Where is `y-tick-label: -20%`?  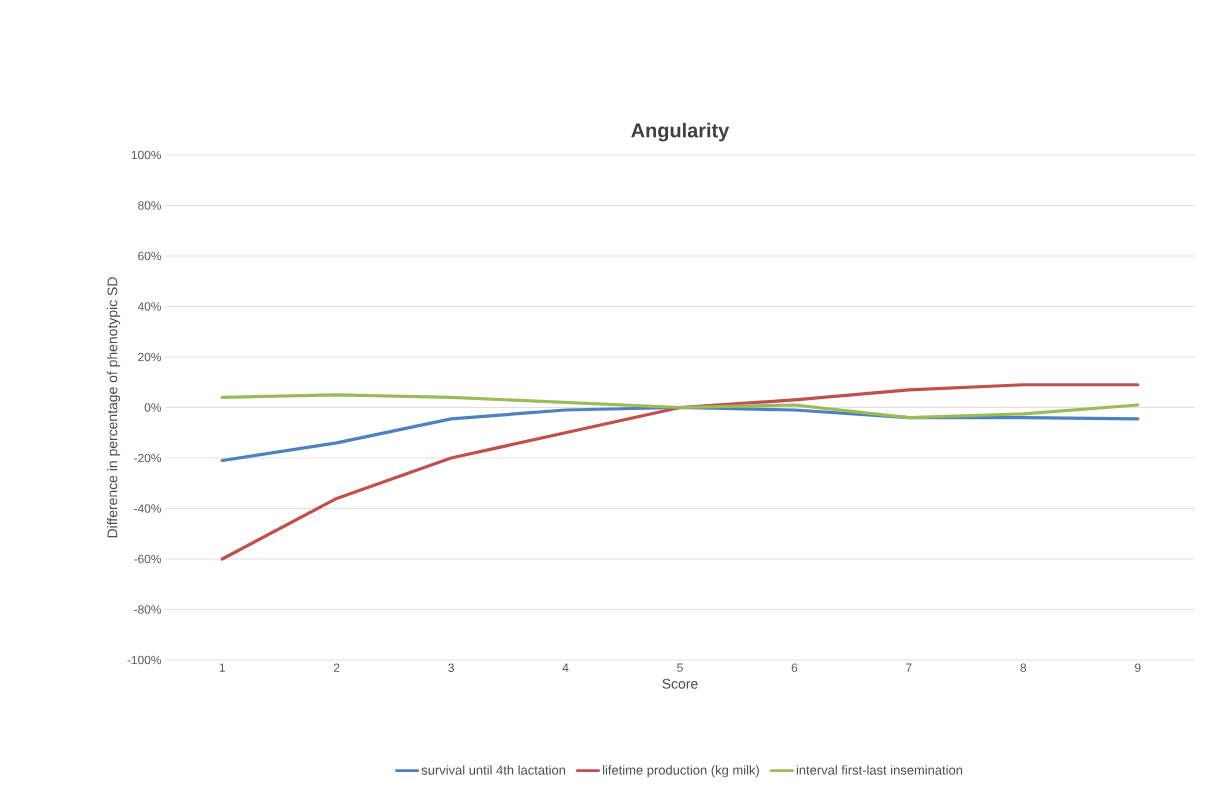 y-tick-label: -20% is located at coordinates (148, 458).